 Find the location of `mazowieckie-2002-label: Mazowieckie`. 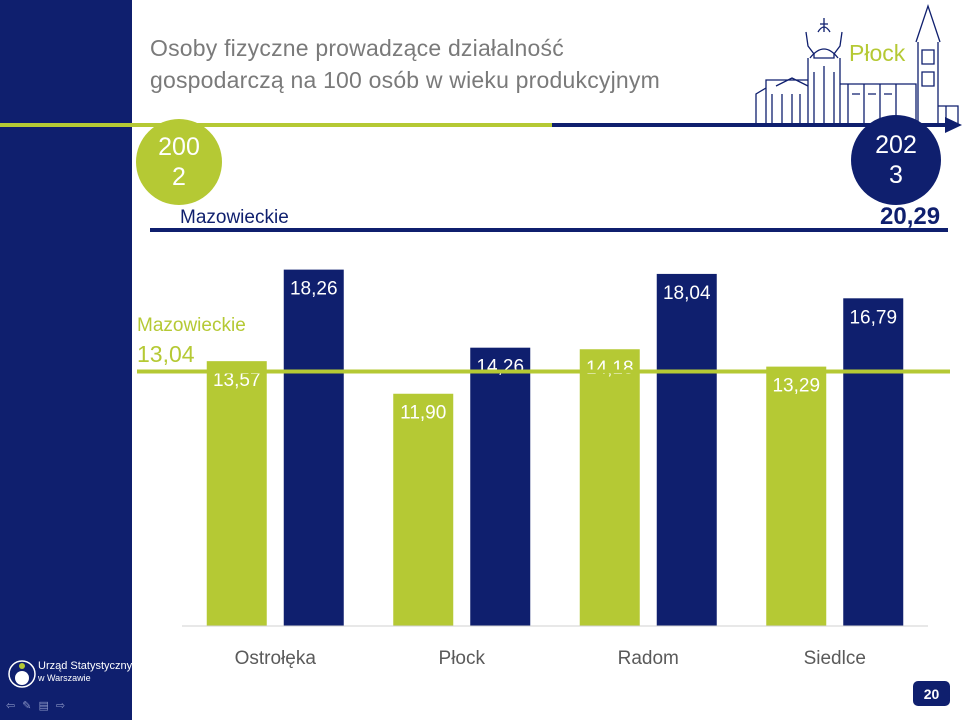

mazowieckie-2002-label: Mazowieckie is located at coordinates (191, 325).